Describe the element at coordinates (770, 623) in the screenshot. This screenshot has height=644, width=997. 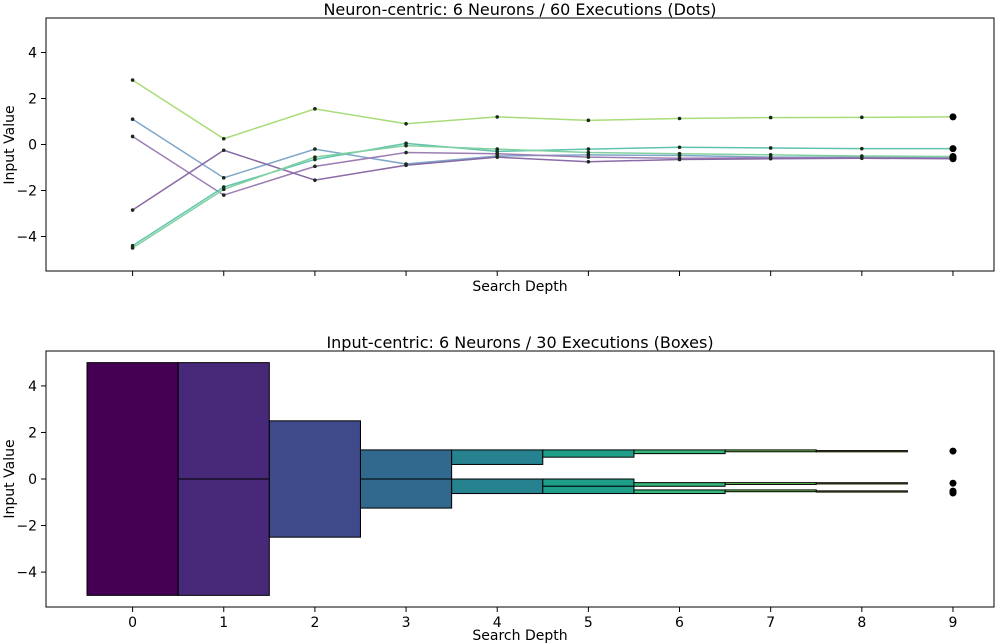
I see `bottom-x-tick-label: 7` at that location.